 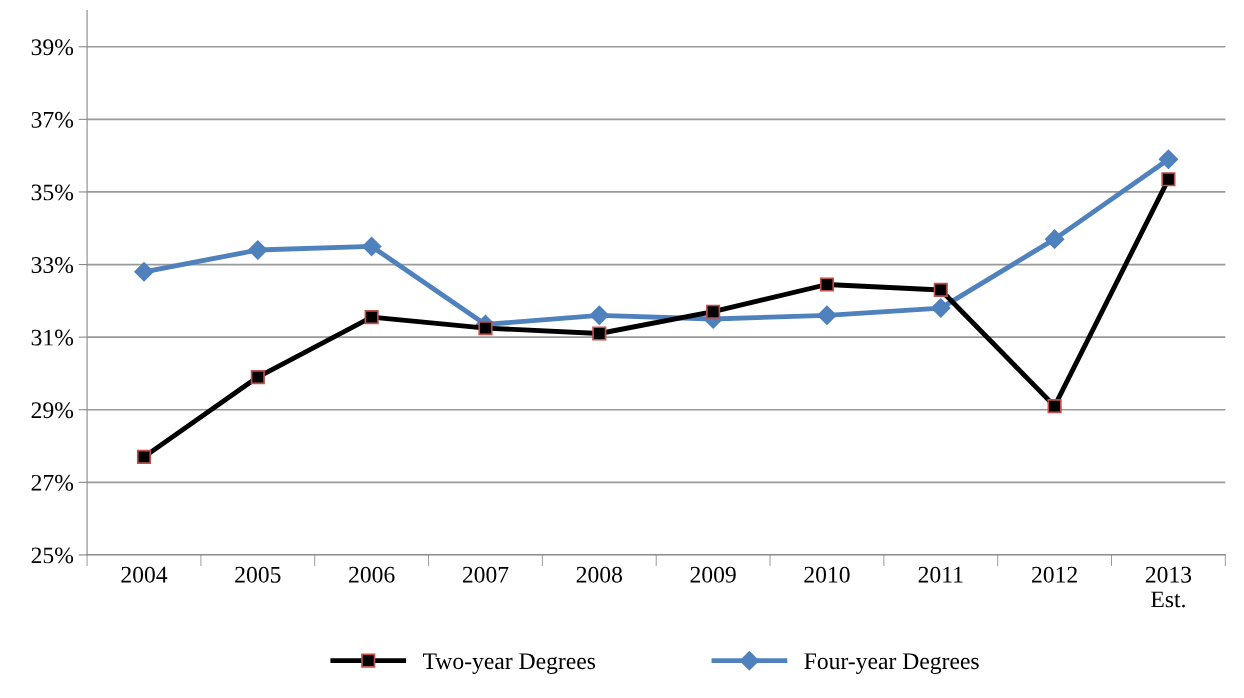 I want to click on legend-label: Four-year Degrees, so click(x=891, y=663).